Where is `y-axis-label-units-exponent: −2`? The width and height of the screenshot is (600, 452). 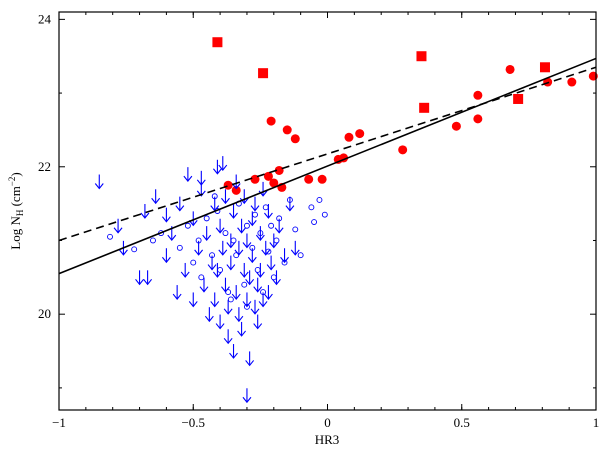 y-axis-label-units-exponent: −2 is located at coordinates (12, 182).